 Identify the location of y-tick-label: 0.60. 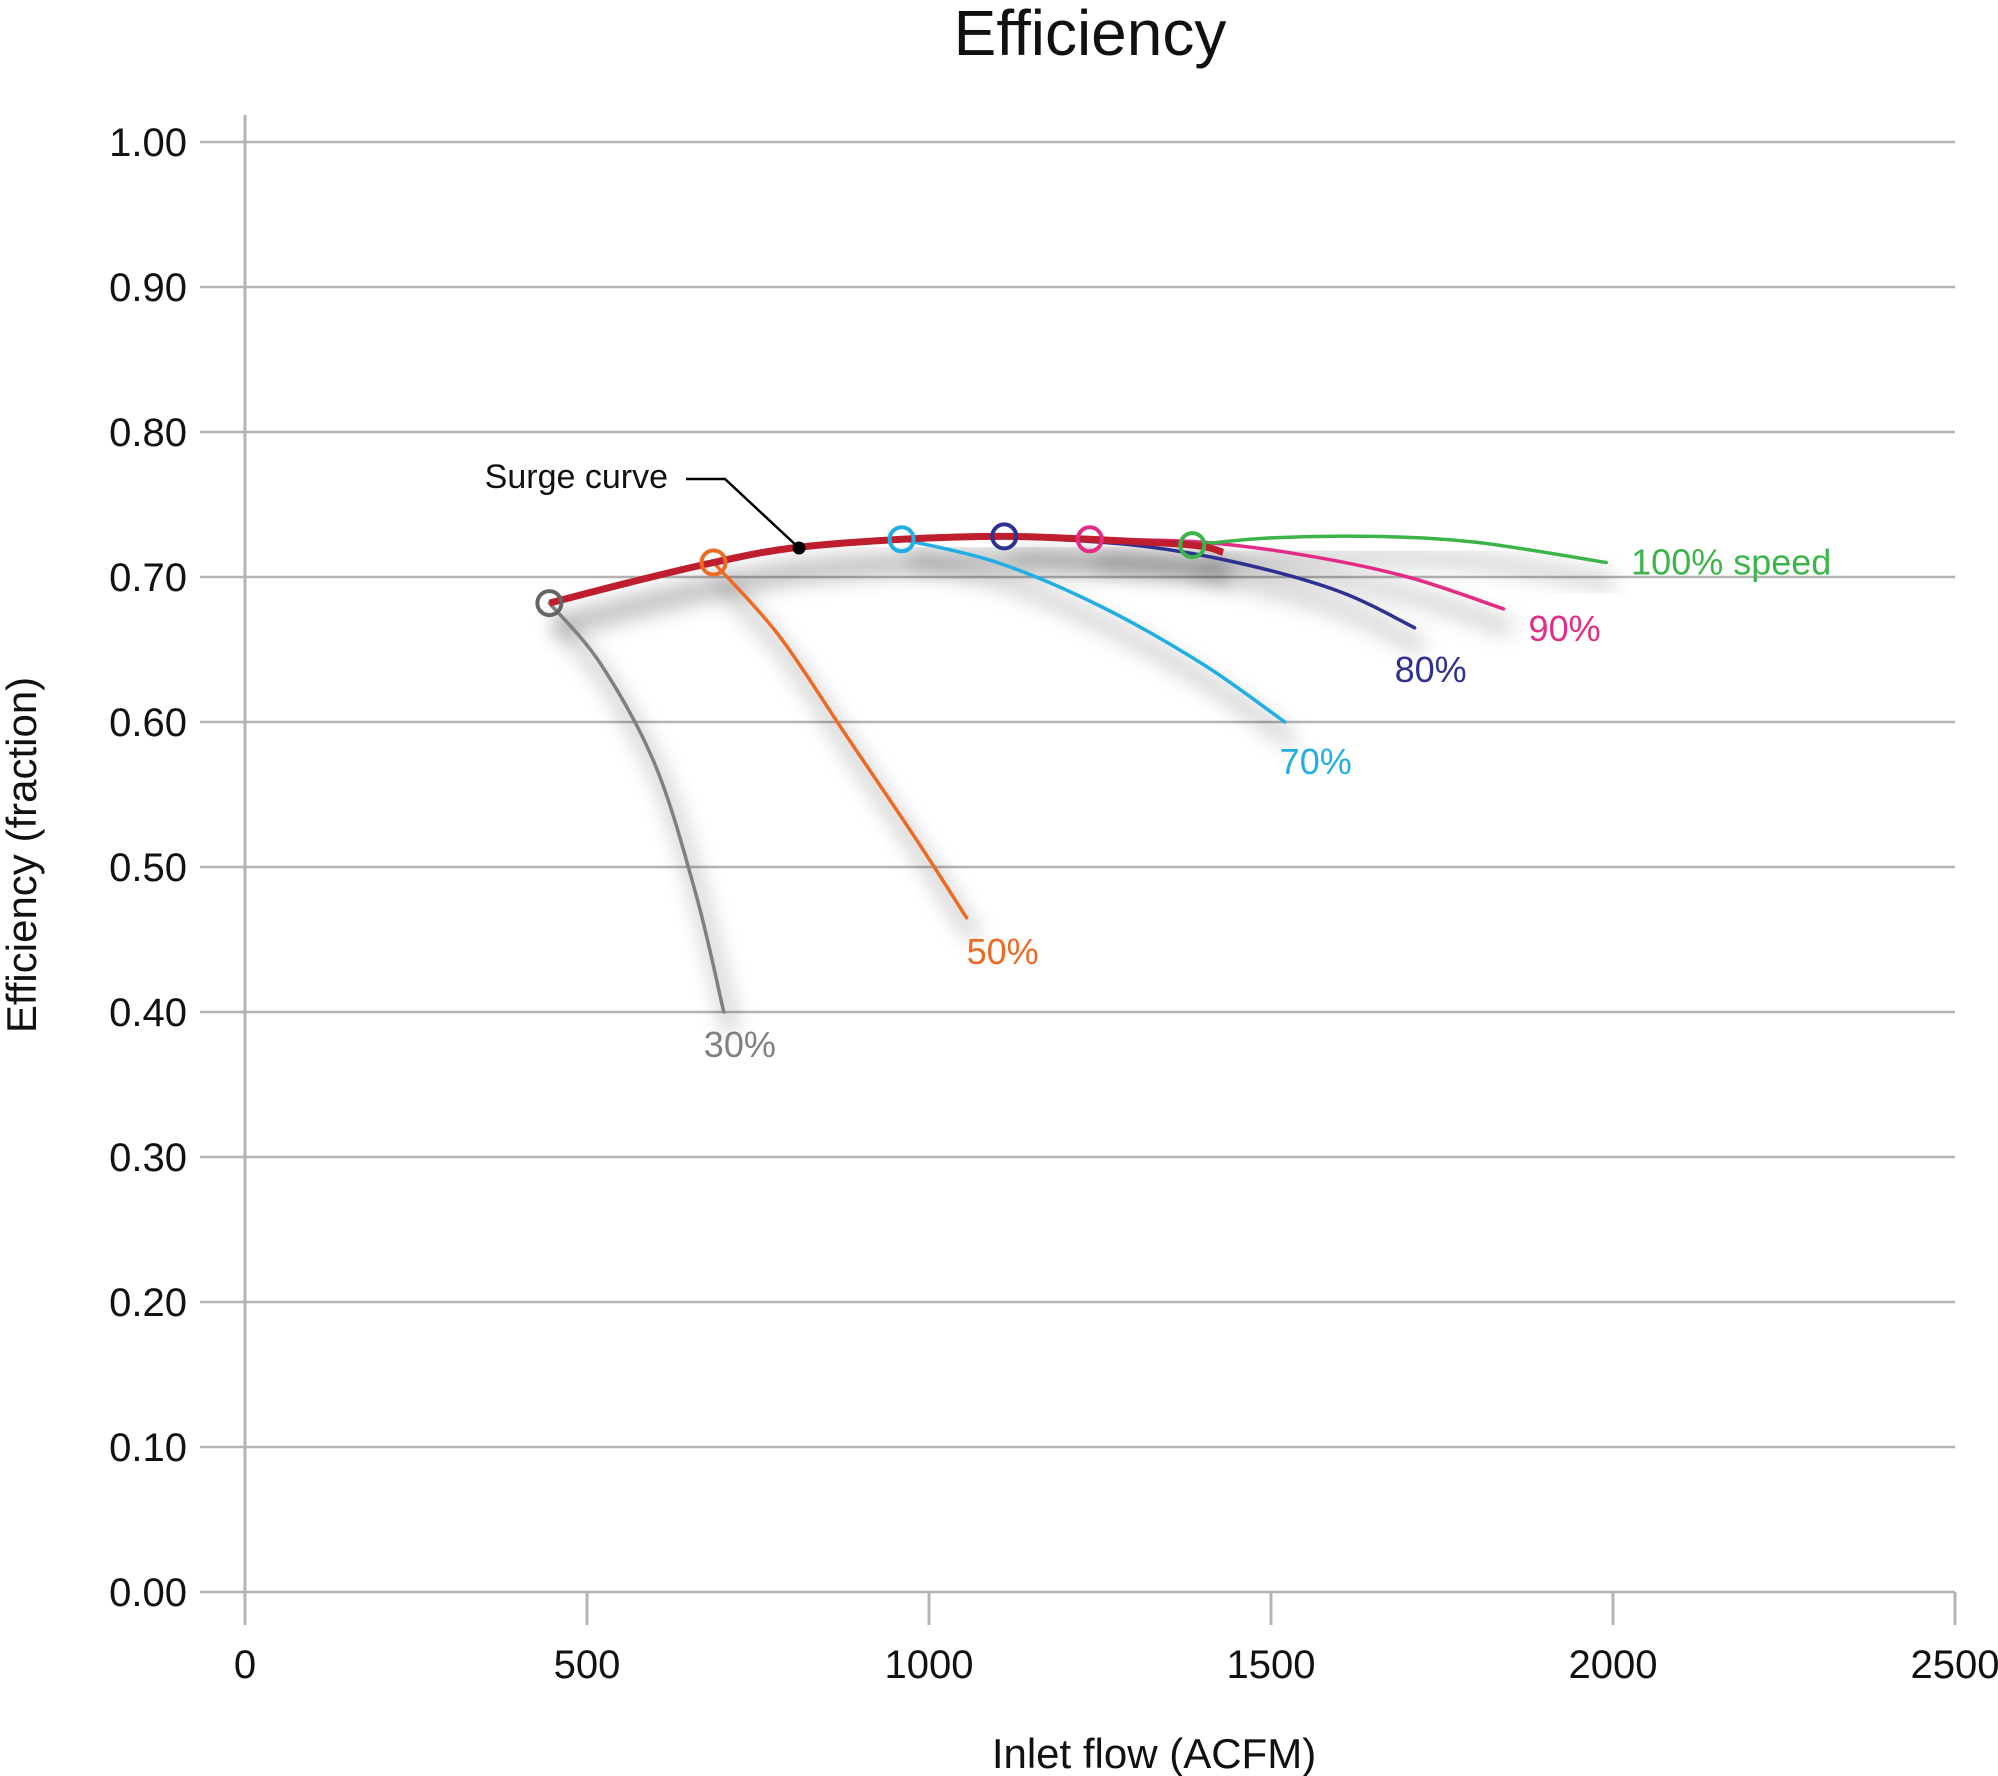
(148, 723).